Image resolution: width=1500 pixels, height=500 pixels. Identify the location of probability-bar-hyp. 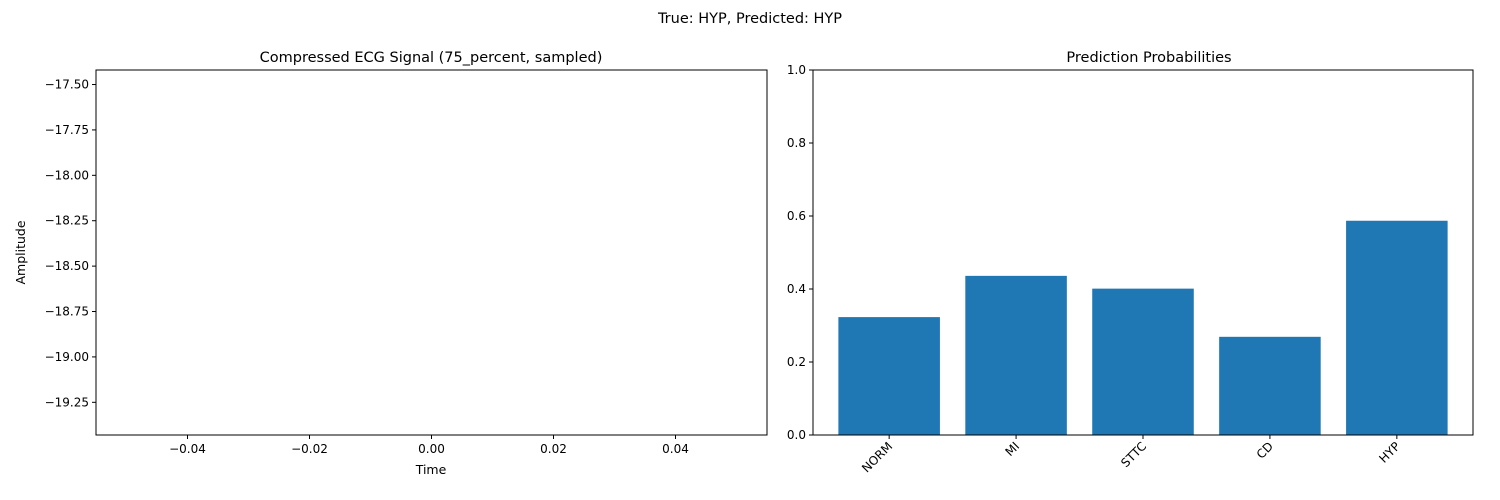
(1397, 327).